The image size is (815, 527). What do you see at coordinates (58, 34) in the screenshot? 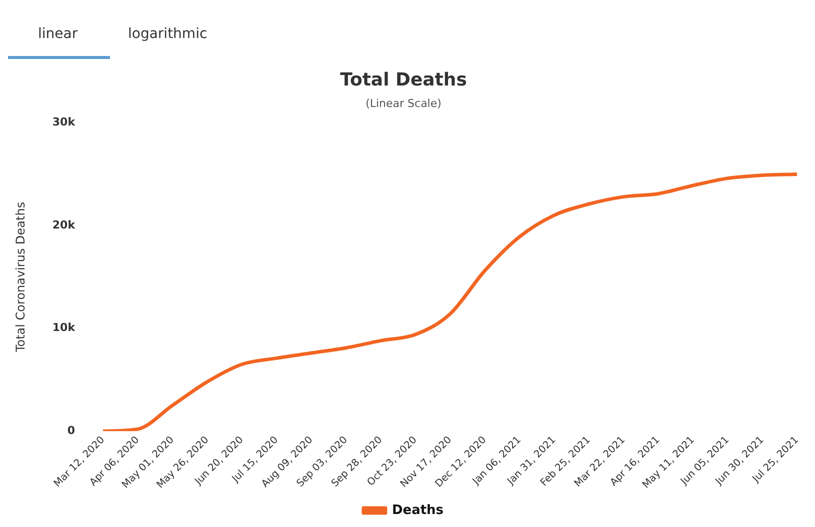
I see `text: linear` at bounding box center [58, 34].